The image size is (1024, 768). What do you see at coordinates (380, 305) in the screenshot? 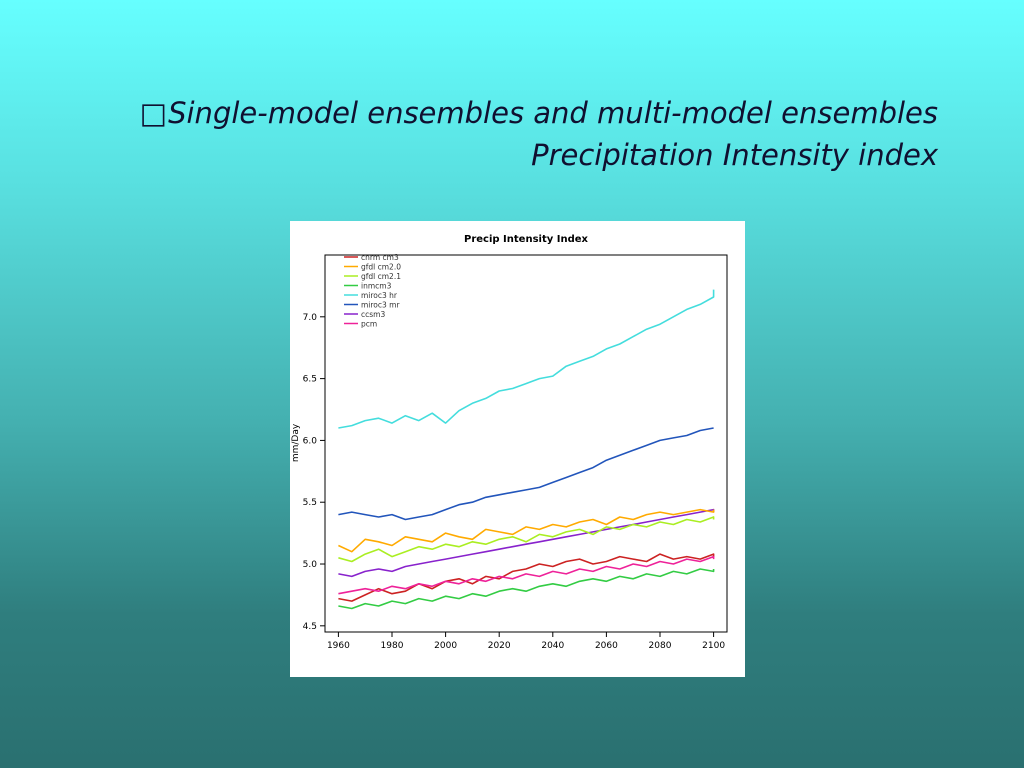
I see `legend-label: miroc3 mr` at bounding box center [380, 305].